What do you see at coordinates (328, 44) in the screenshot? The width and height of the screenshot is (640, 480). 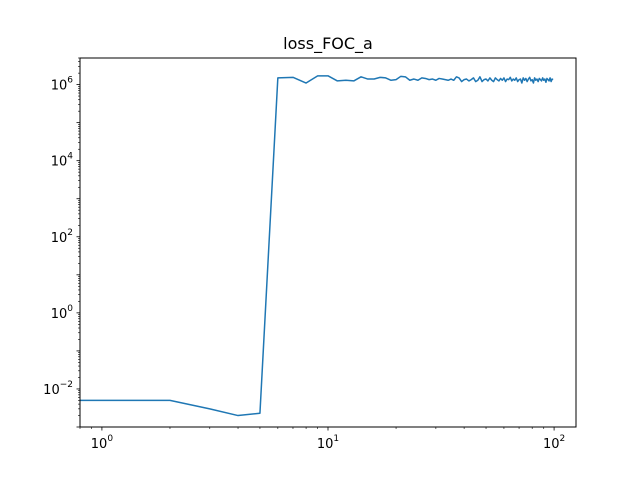 I see `chart-title: loss_FOC_a` at bounding box center [328, 44].